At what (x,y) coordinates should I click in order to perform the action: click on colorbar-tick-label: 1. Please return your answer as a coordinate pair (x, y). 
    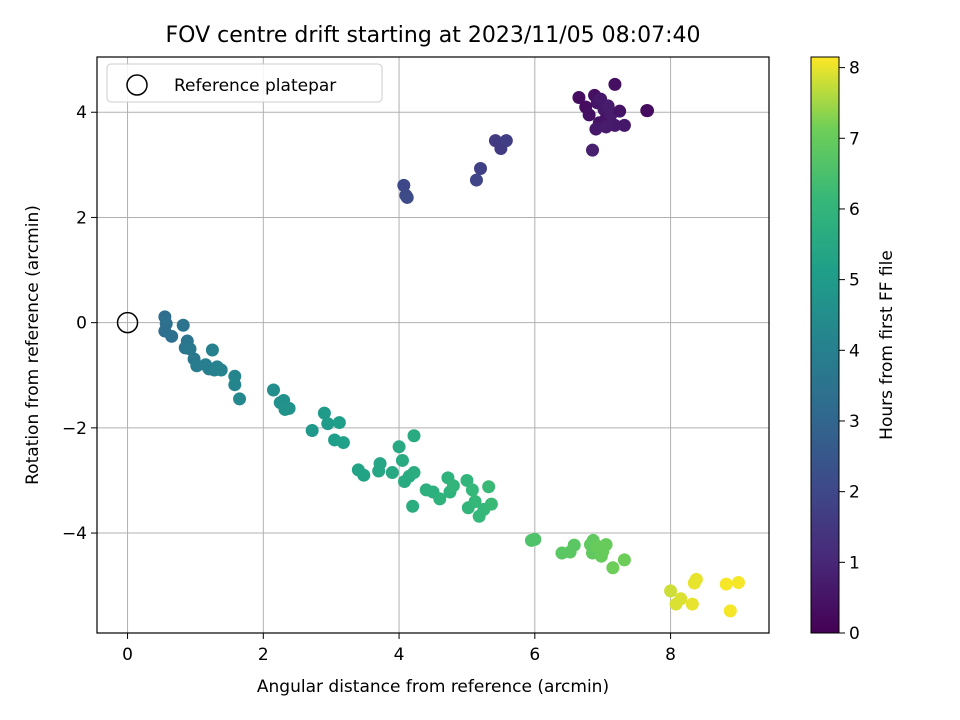
    Looking at the image, I should click on (854, 563).